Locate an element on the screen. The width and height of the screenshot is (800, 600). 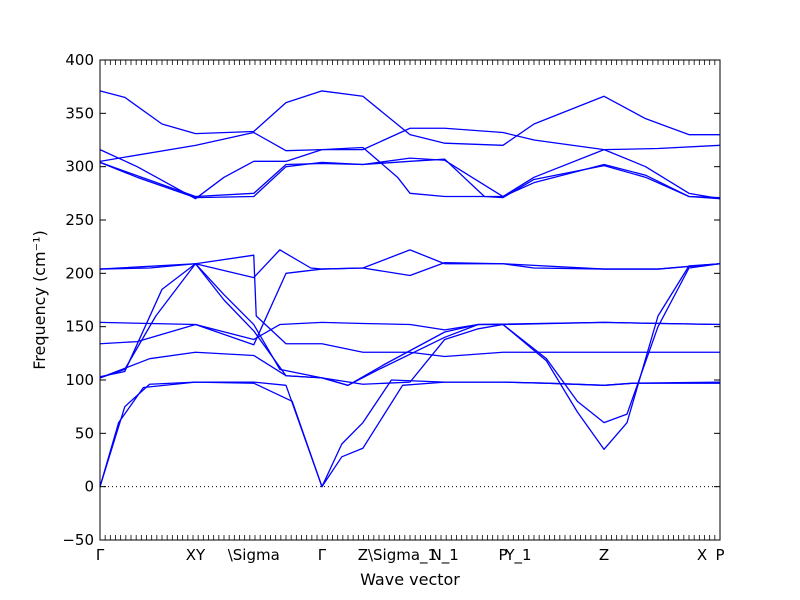
y-tick-label: 100 is located at coordinates (79, 380).